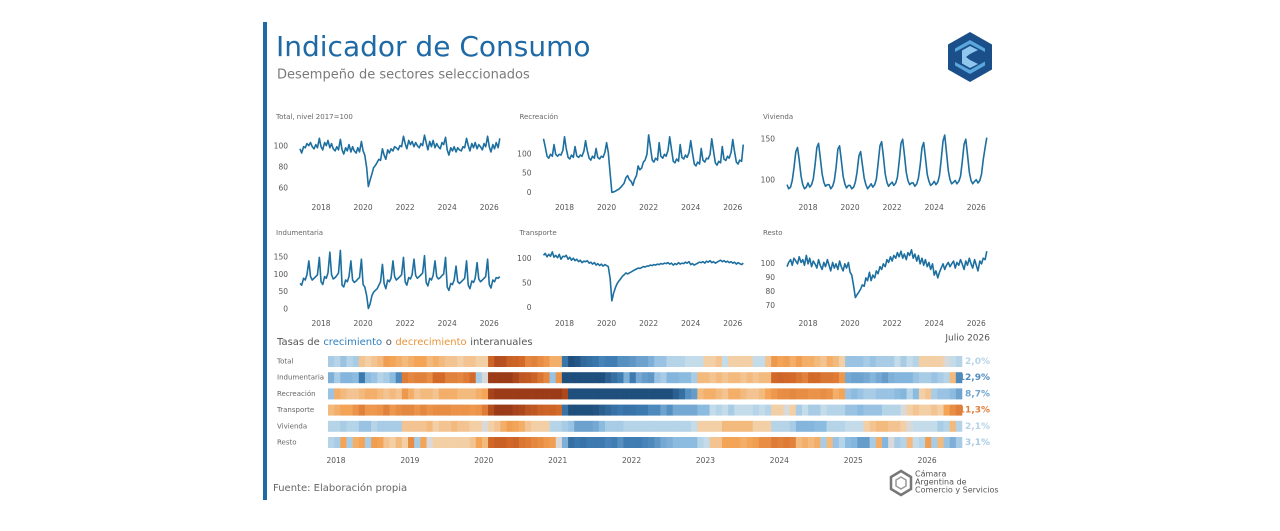 This screenshot has width=1280, height=531. Describe the element at coordinates (389, 342) in the screenshot. I see `heatmap-title-part: o` at that location.